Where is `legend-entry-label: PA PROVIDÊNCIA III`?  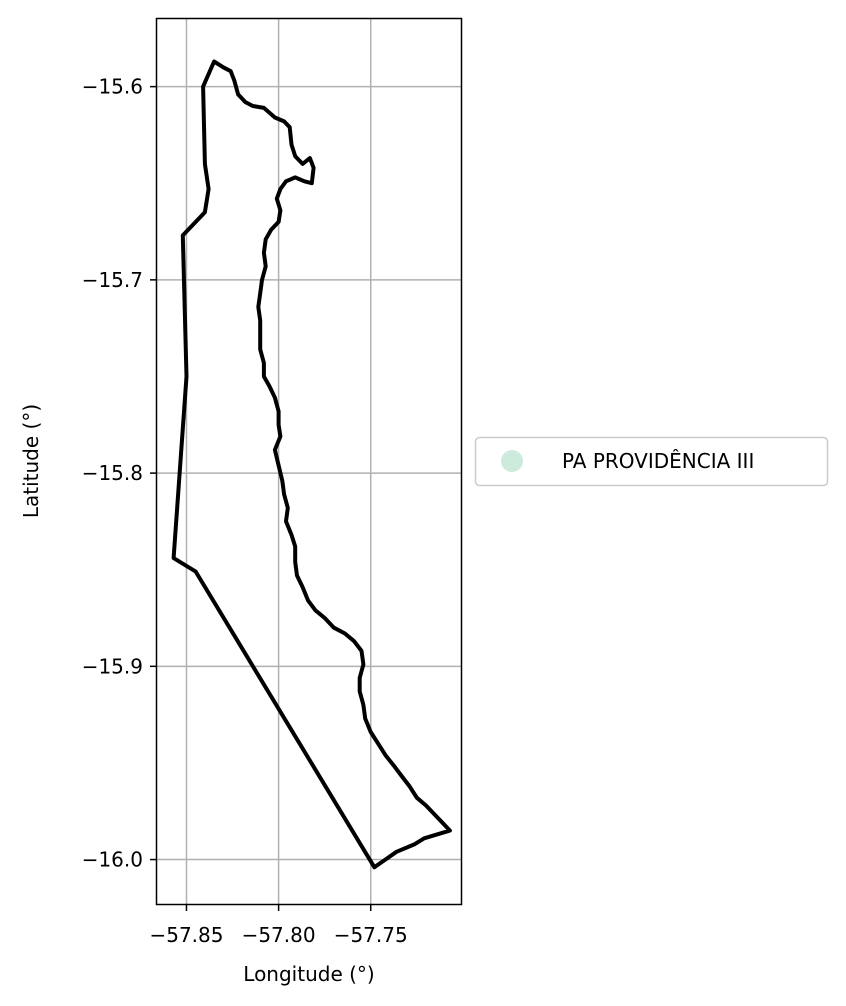 legend-entry-label: PA PROVIDÊNCIA III is located at coordinates (658, 461).